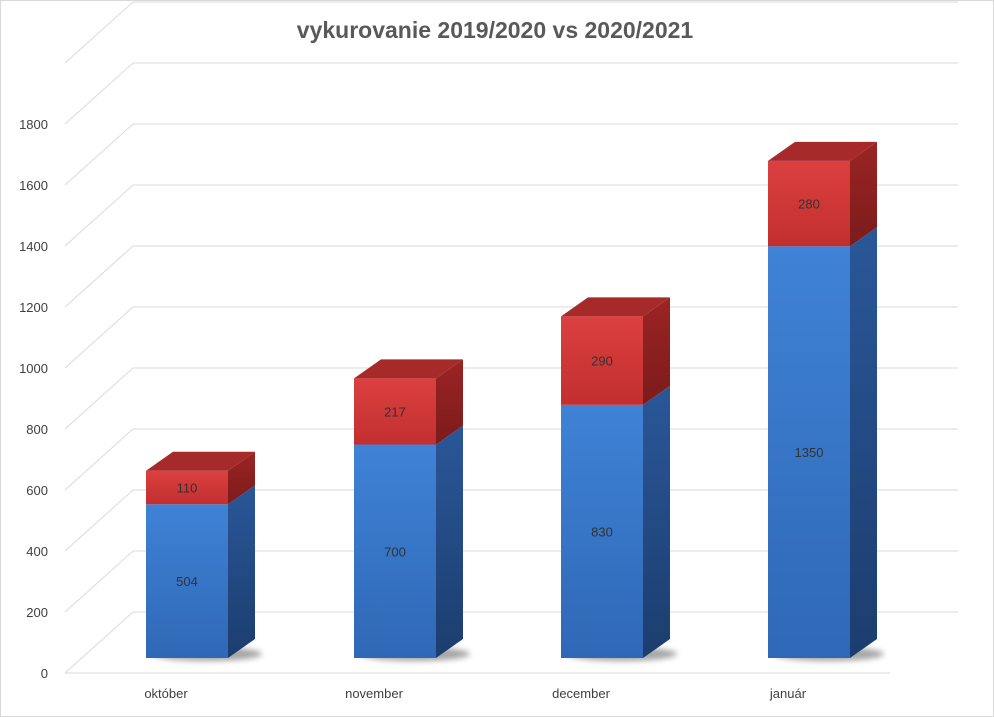  What do you see at coordinates (788, 693) in the screenshot?
I see `x-category-label: január` at bounding box center [788, 693].